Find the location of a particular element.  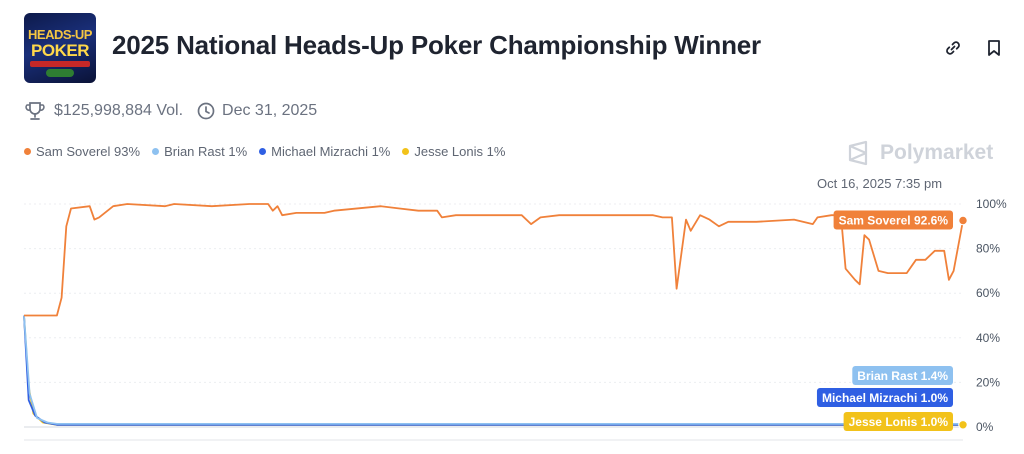

y-tick-label: 100% is located at coordinates (991, 204).